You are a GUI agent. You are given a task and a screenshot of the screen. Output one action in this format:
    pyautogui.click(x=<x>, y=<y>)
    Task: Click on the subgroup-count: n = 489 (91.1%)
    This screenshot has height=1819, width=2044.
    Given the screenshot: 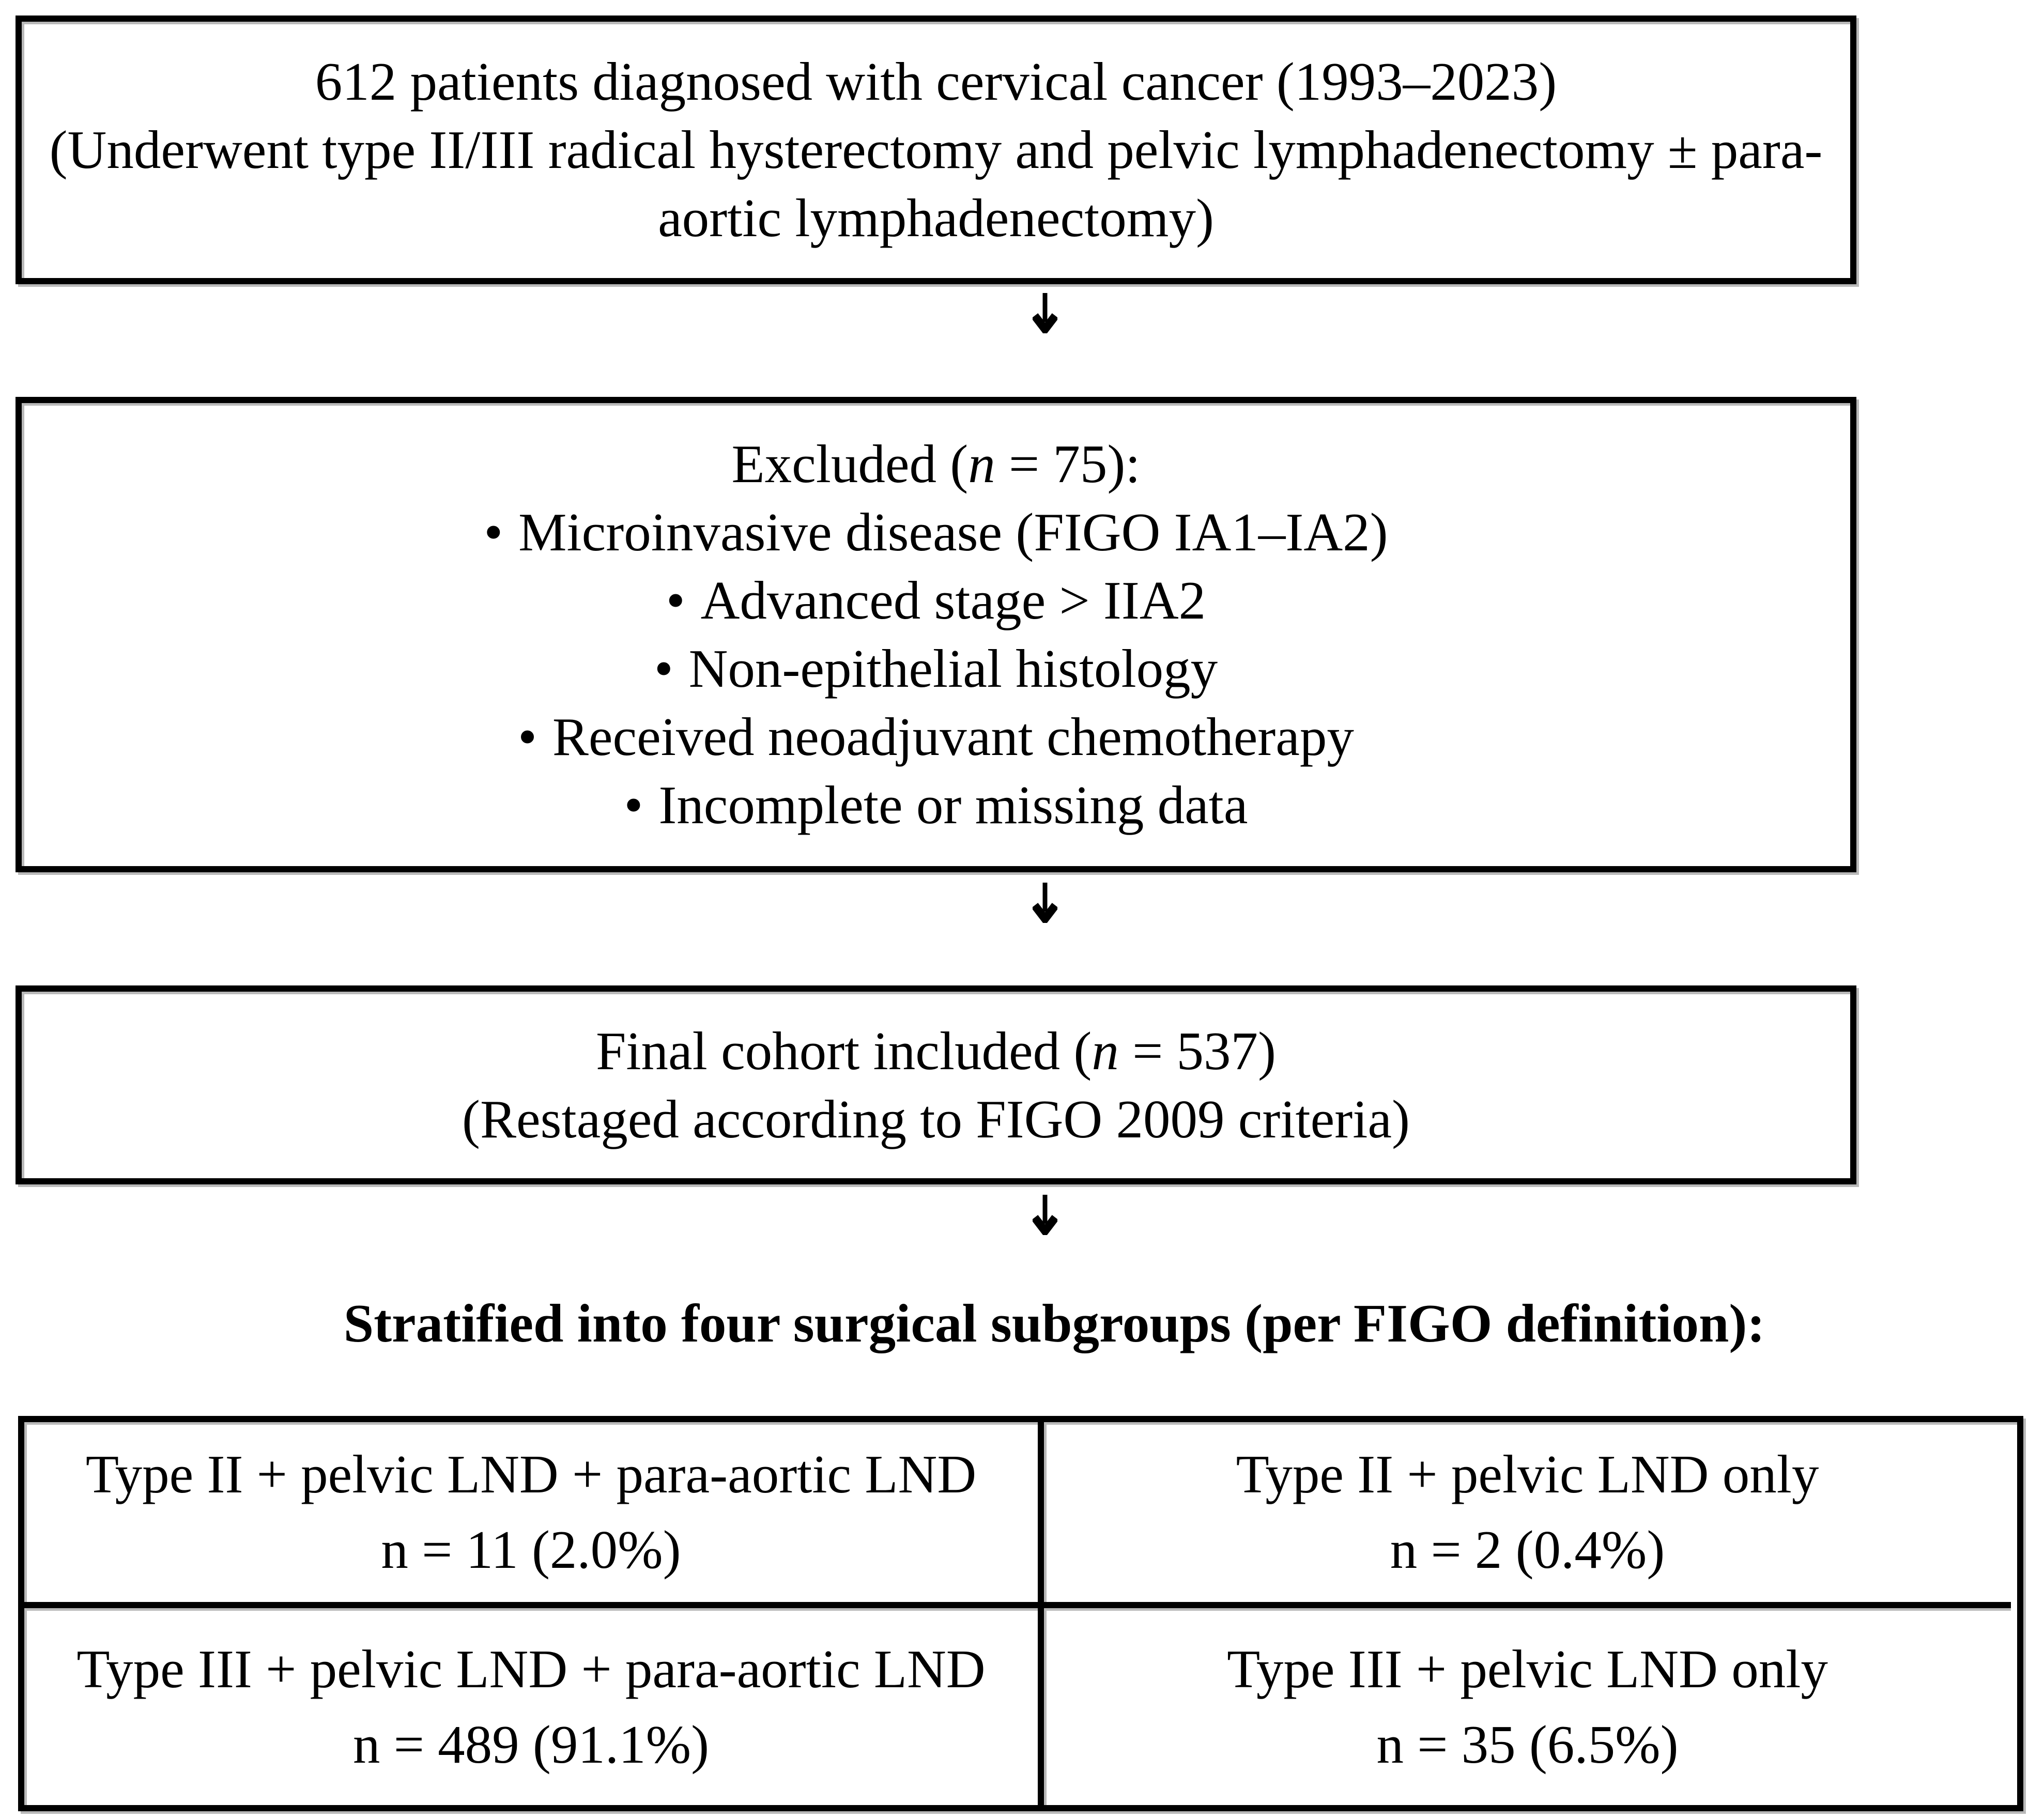 What is the action you would take?
    pyautogui.click(x=531, y=1744)
    